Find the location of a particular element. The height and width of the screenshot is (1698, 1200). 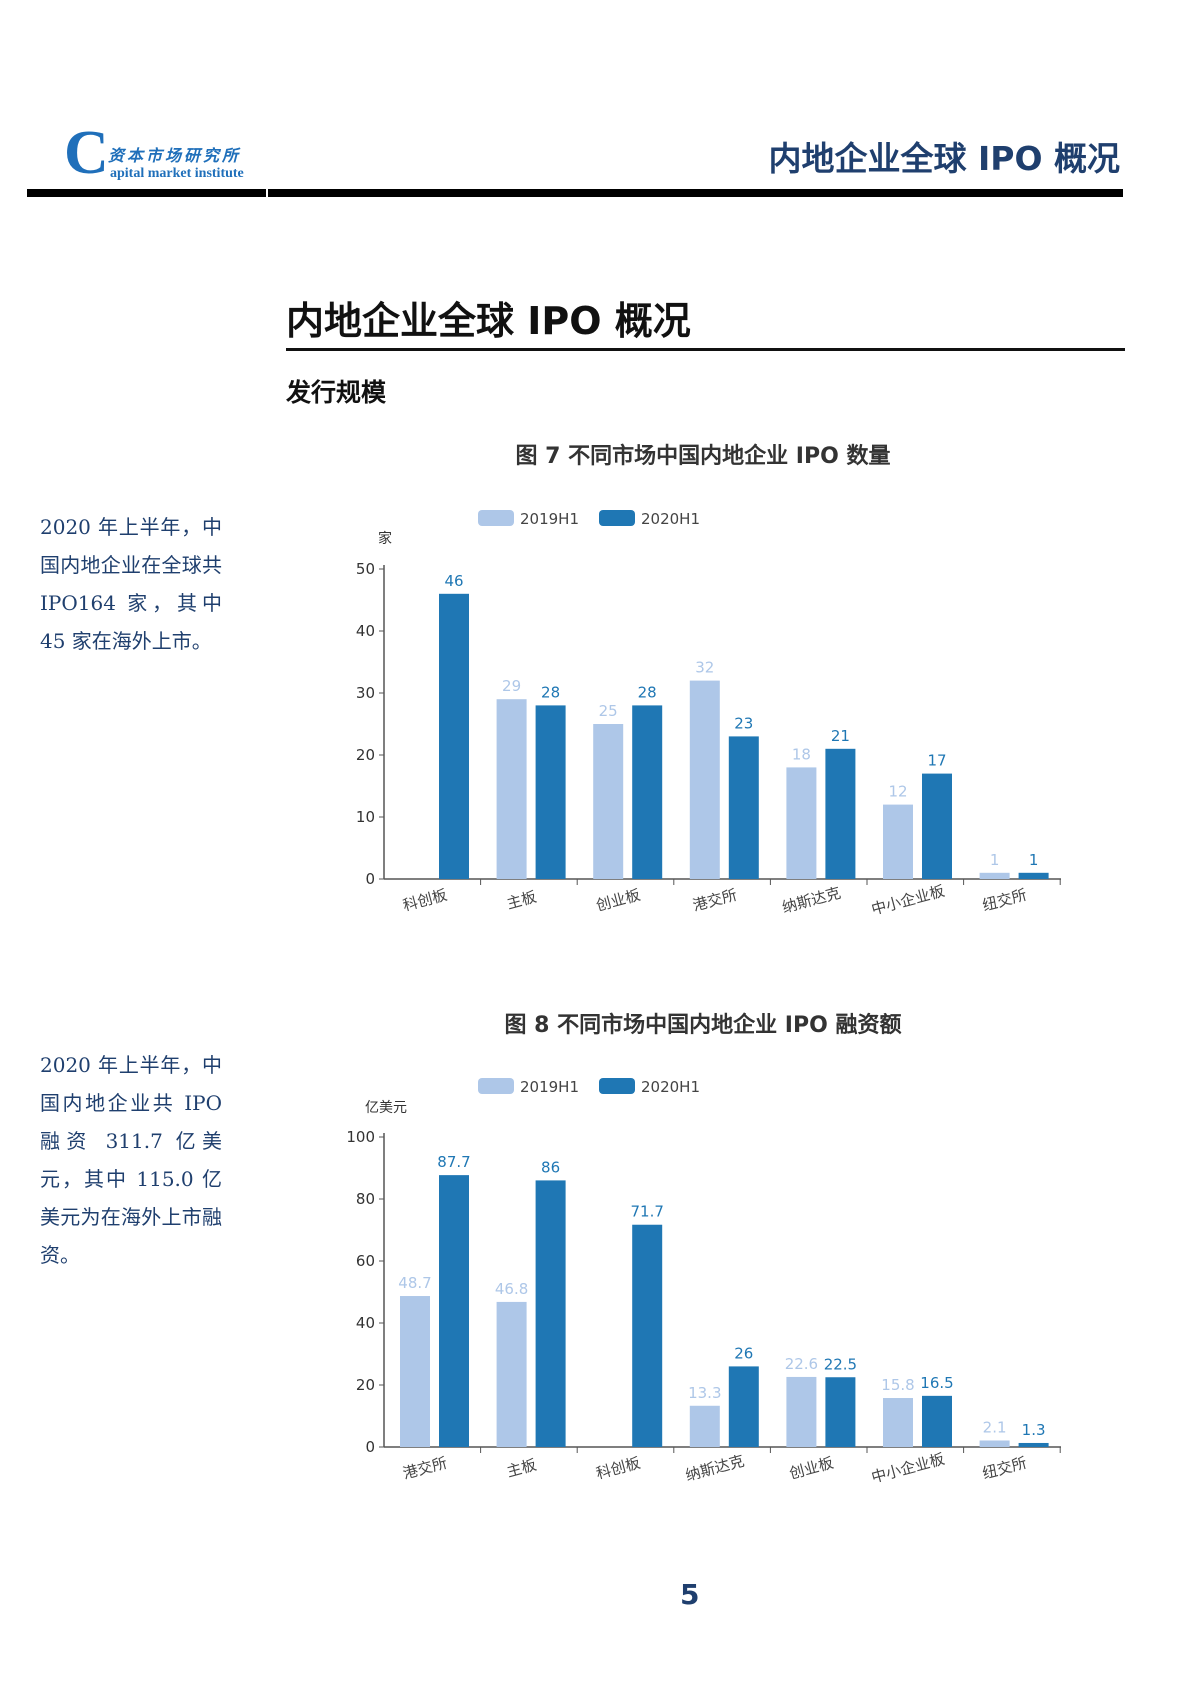

y-tick-label: 50 is located at coordinates (365, 569).